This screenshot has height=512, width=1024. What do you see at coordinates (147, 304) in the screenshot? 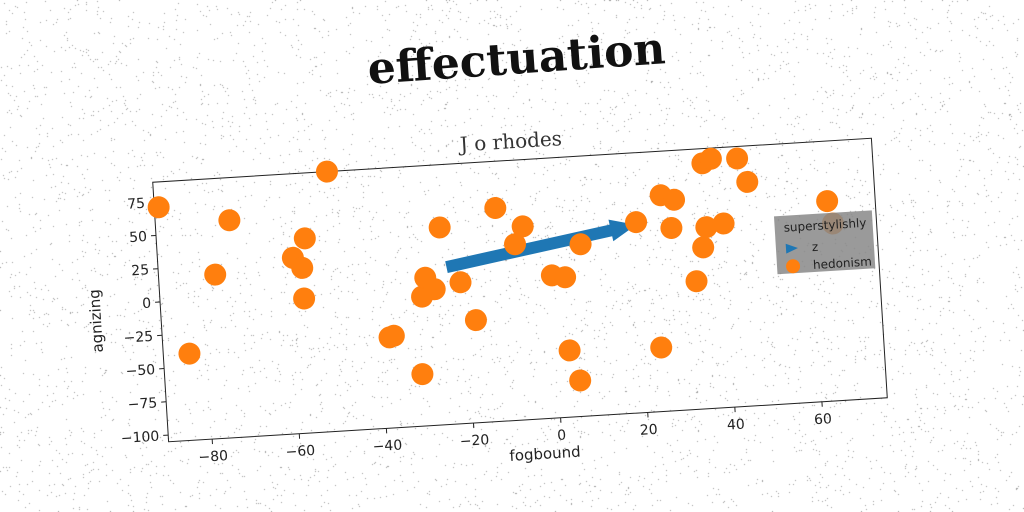
I see `y-tick-label: 0` at bounding box center [147, 304].